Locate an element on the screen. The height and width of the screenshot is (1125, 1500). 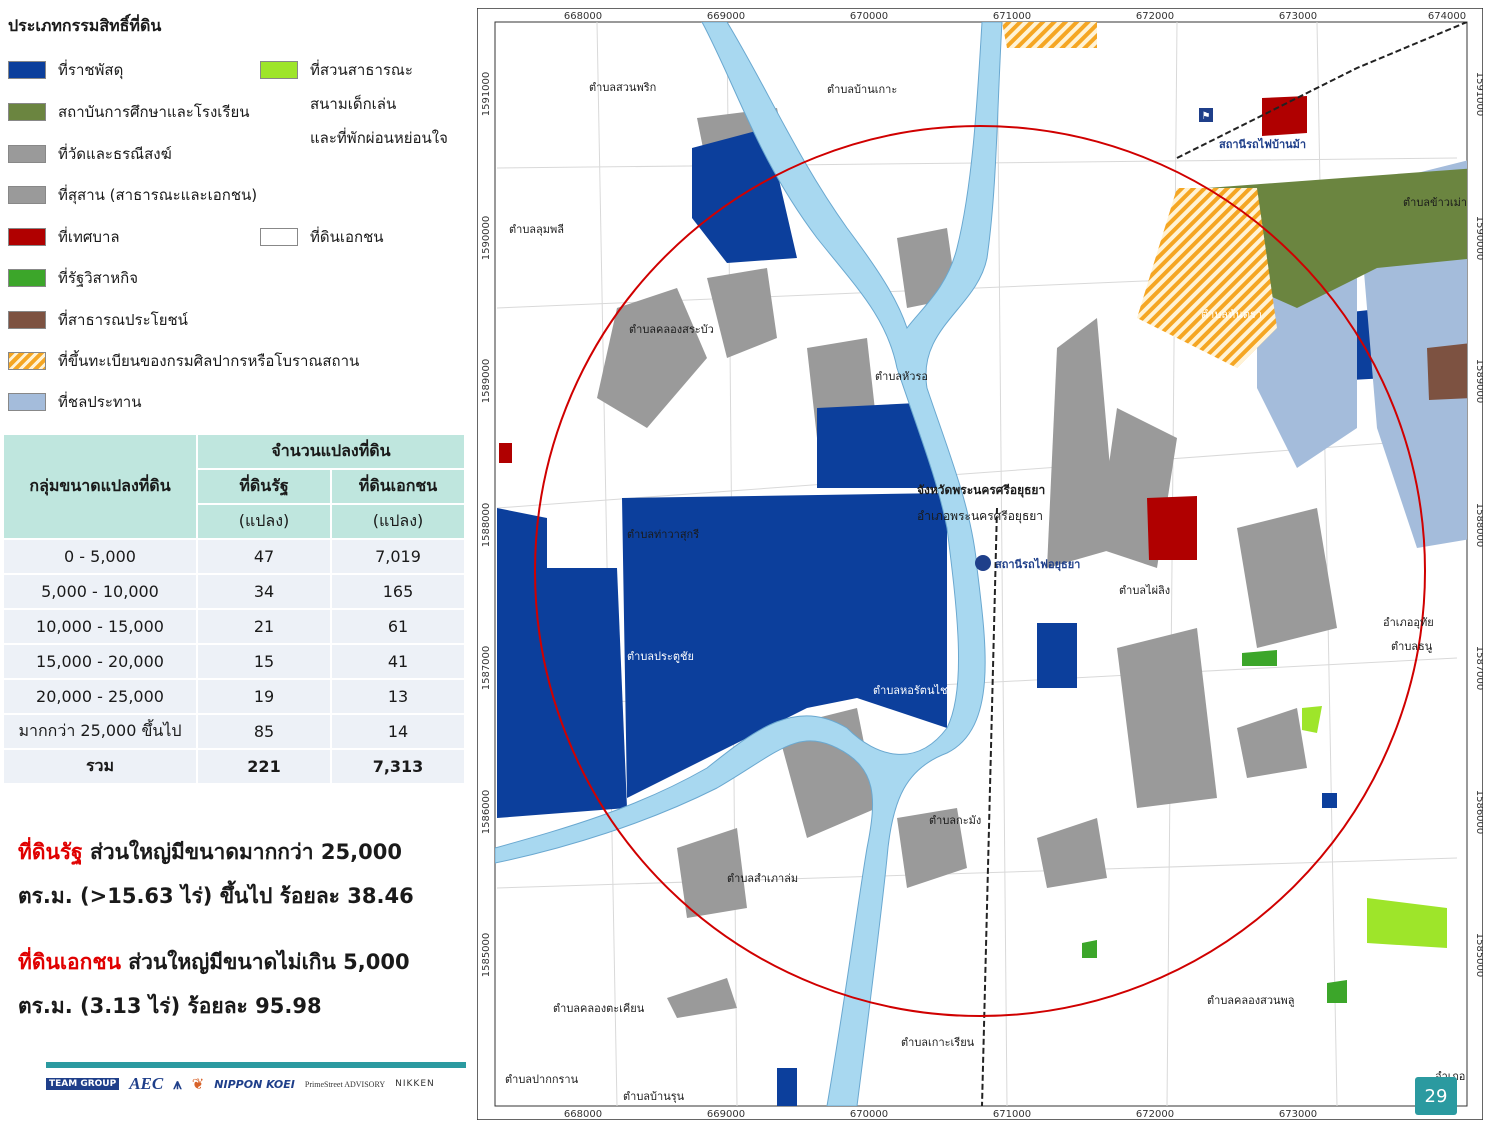
logo-nikken: NIKKEN is located at coordinates (415, 1084).